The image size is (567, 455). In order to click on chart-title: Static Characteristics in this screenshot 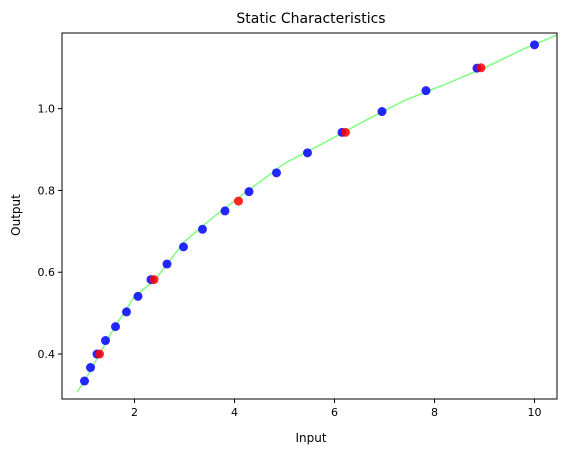, I will do `click(310, 19)`.